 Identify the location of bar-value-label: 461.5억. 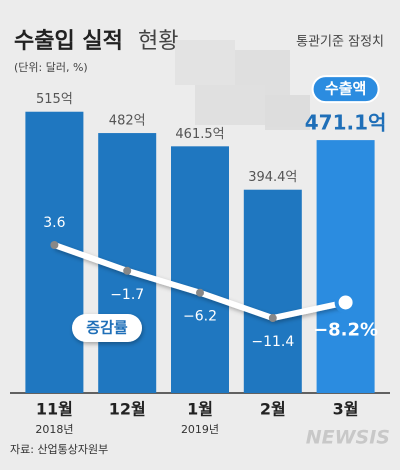
(199, 134).